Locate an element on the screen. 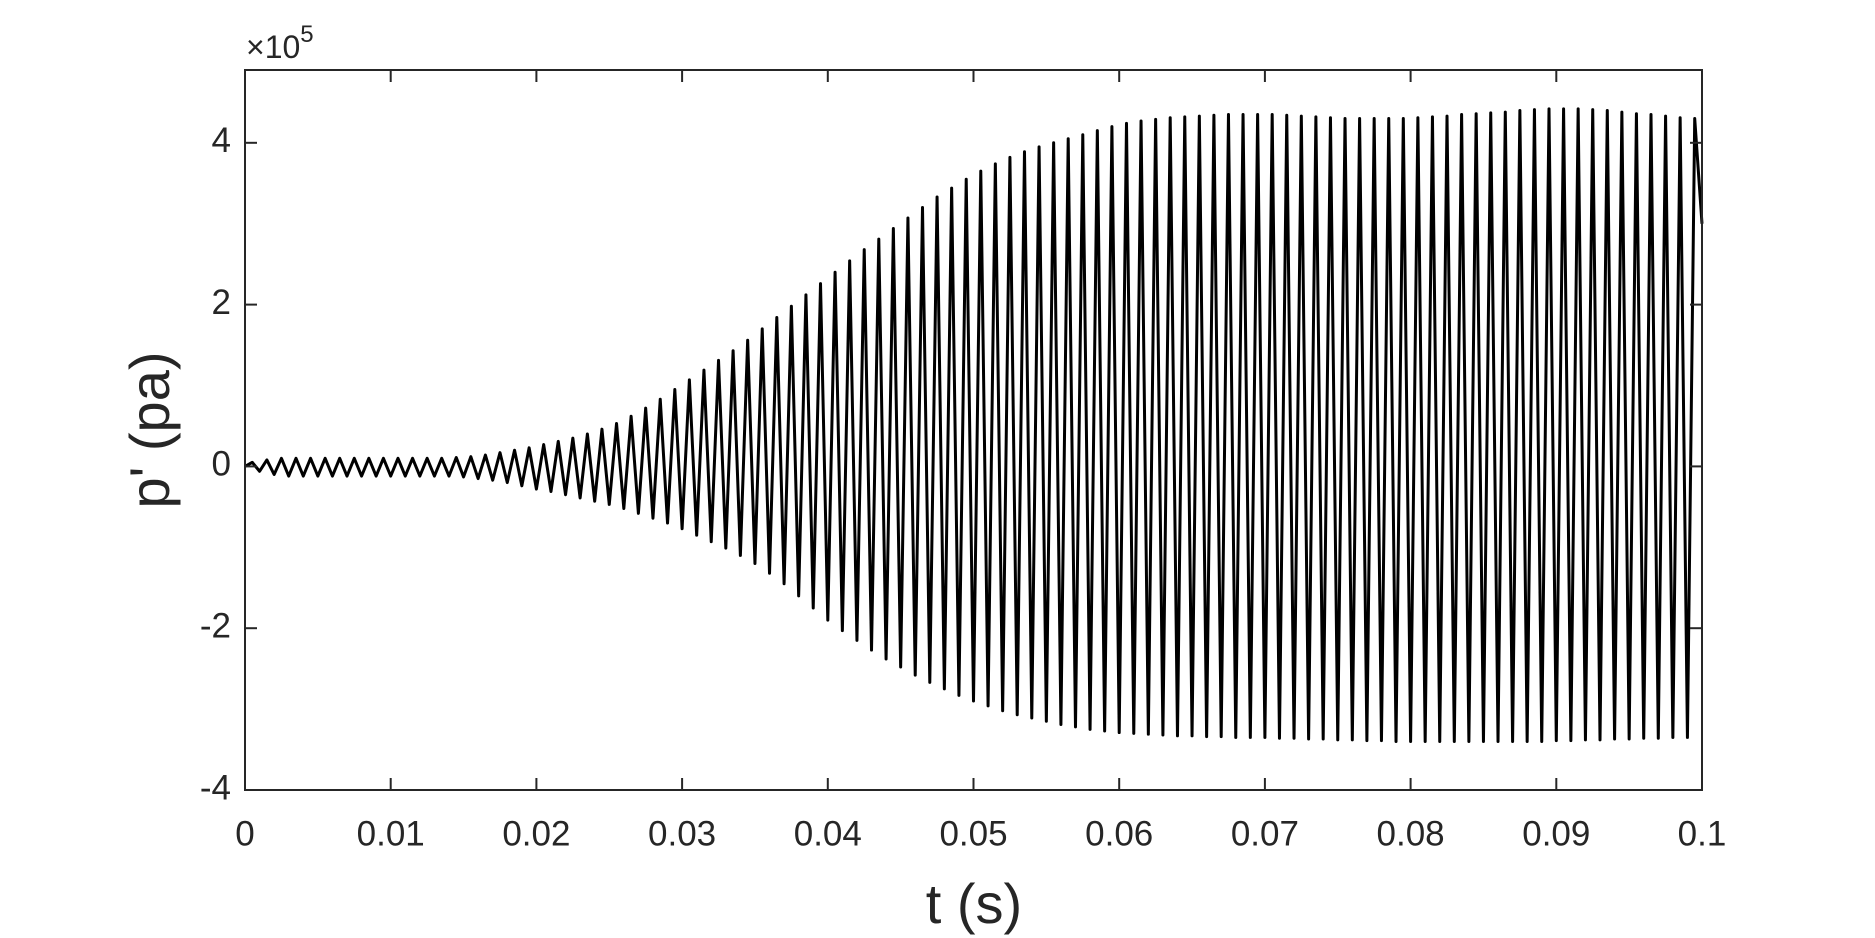 This screenshot has width=1875, height=938. multiplier-exponent: 5 is located at coordinates (306, 34).